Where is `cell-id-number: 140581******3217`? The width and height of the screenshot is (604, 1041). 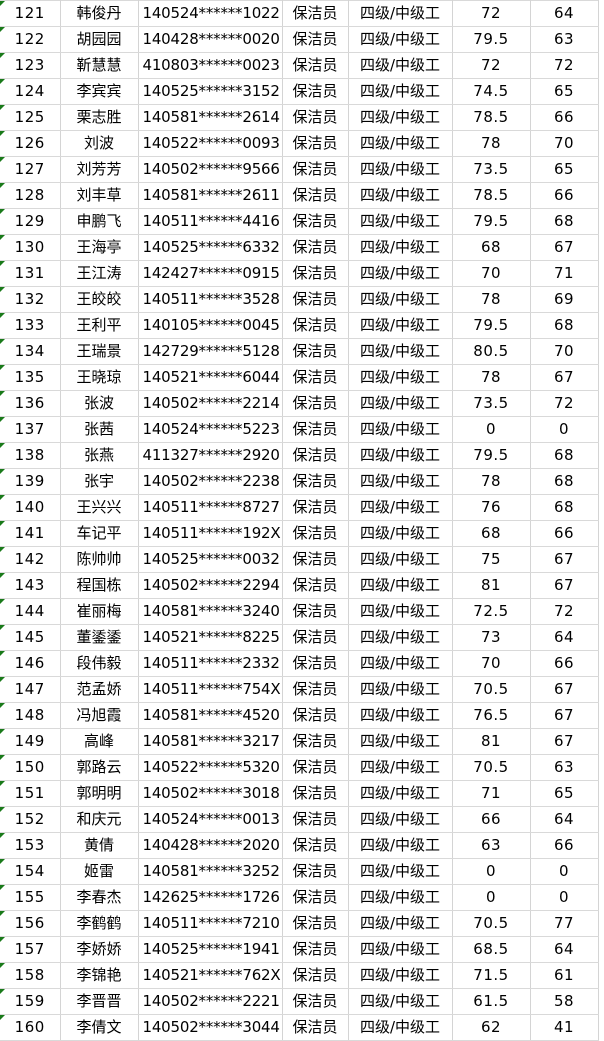
cell-id-number: 140581******3217 is located at coordinates (210, 741).